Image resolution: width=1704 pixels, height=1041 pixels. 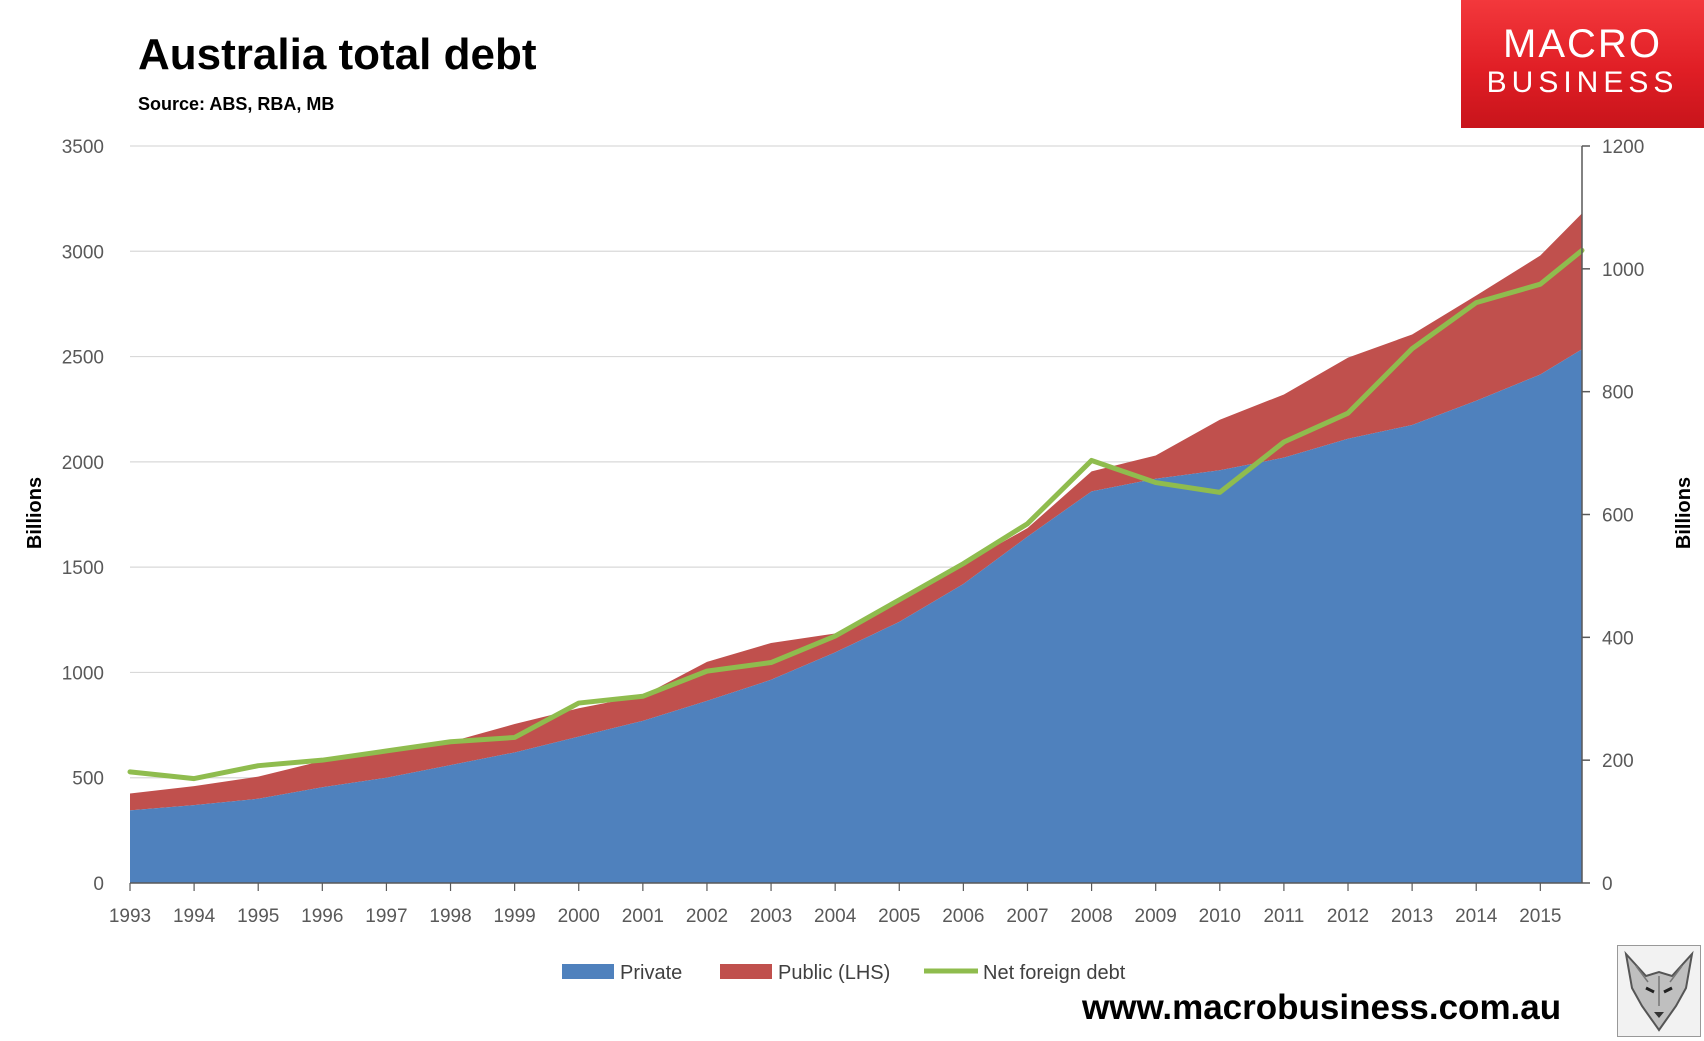 I want to click on x-tick-2008: 2008, so click(x=1091, y=916).